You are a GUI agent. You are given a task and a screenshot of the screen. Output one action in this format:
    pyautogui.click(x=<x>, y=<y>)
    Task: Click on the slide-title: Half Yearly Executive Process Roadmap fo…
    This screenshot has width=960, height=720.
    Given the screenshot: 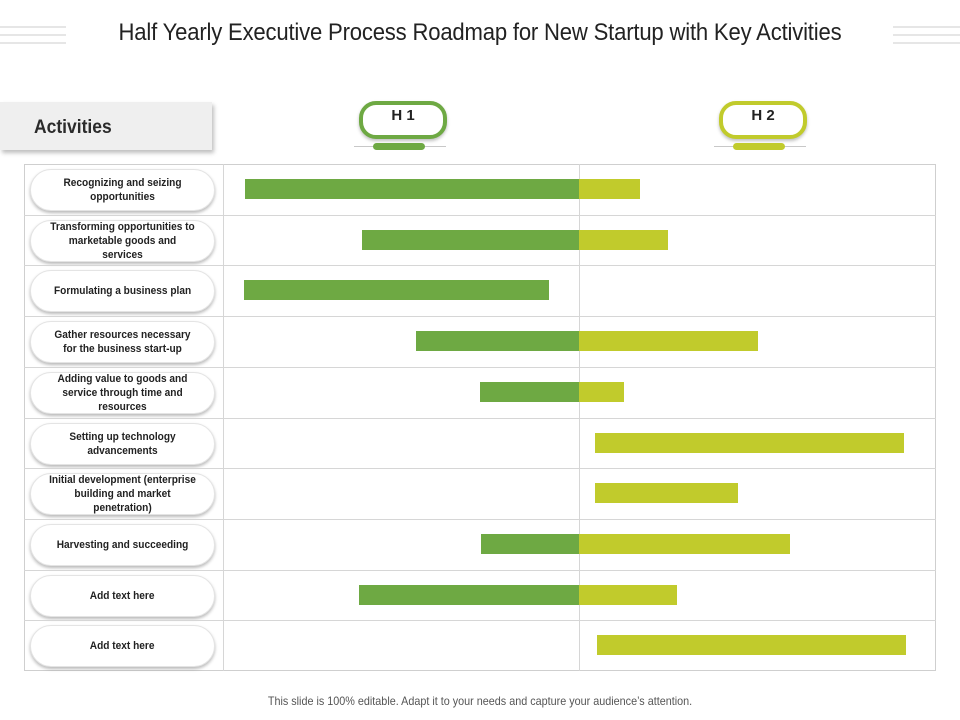 What is the action you would take?
    pyautogui.click(x=480, y=32)
    